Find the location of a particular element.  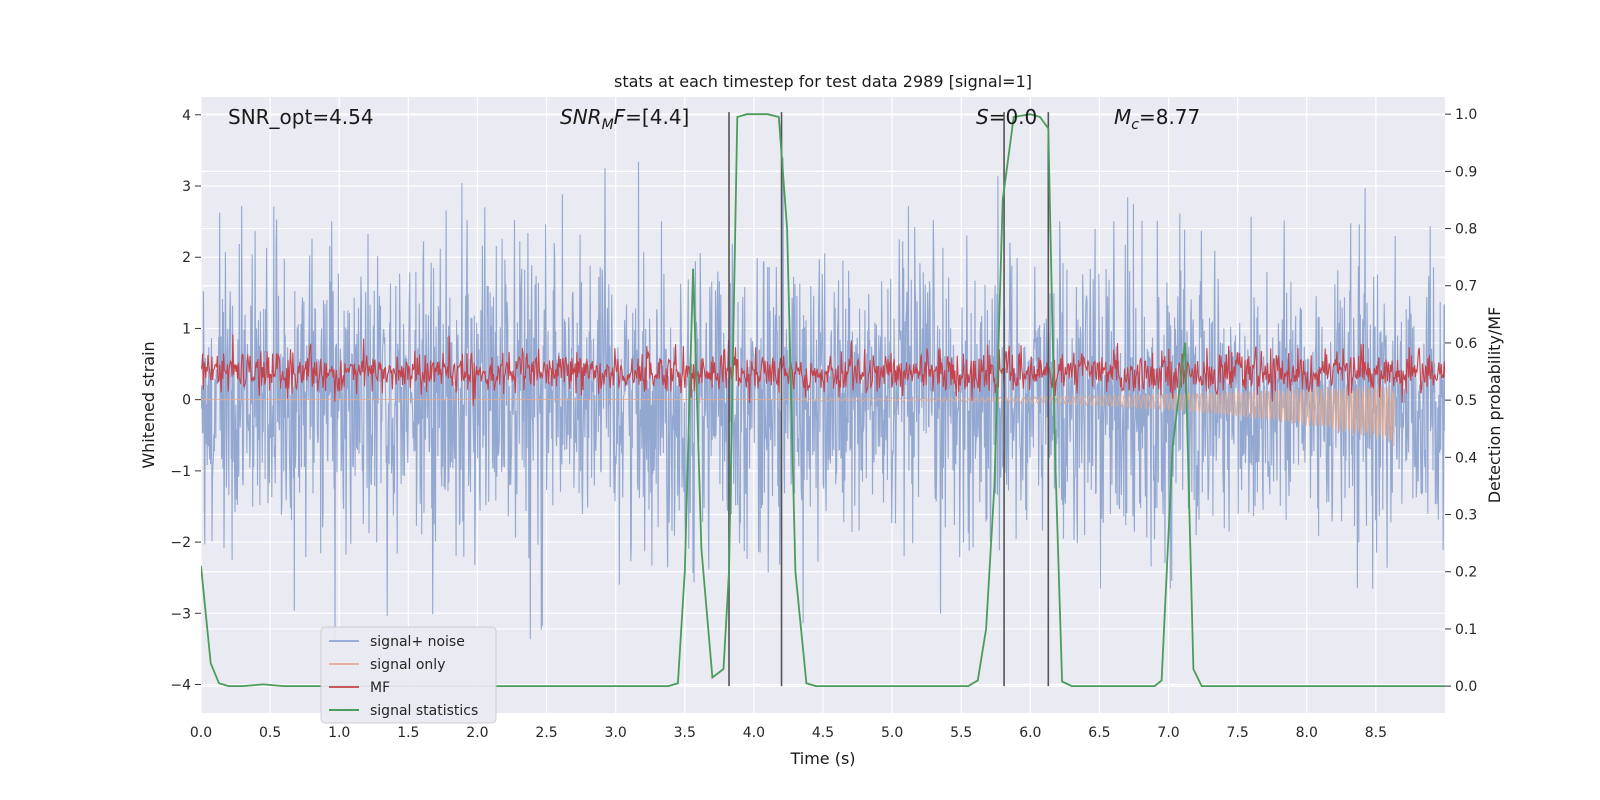

y-tick-label-right: 0.4 is located at coordinates (1466, 458).